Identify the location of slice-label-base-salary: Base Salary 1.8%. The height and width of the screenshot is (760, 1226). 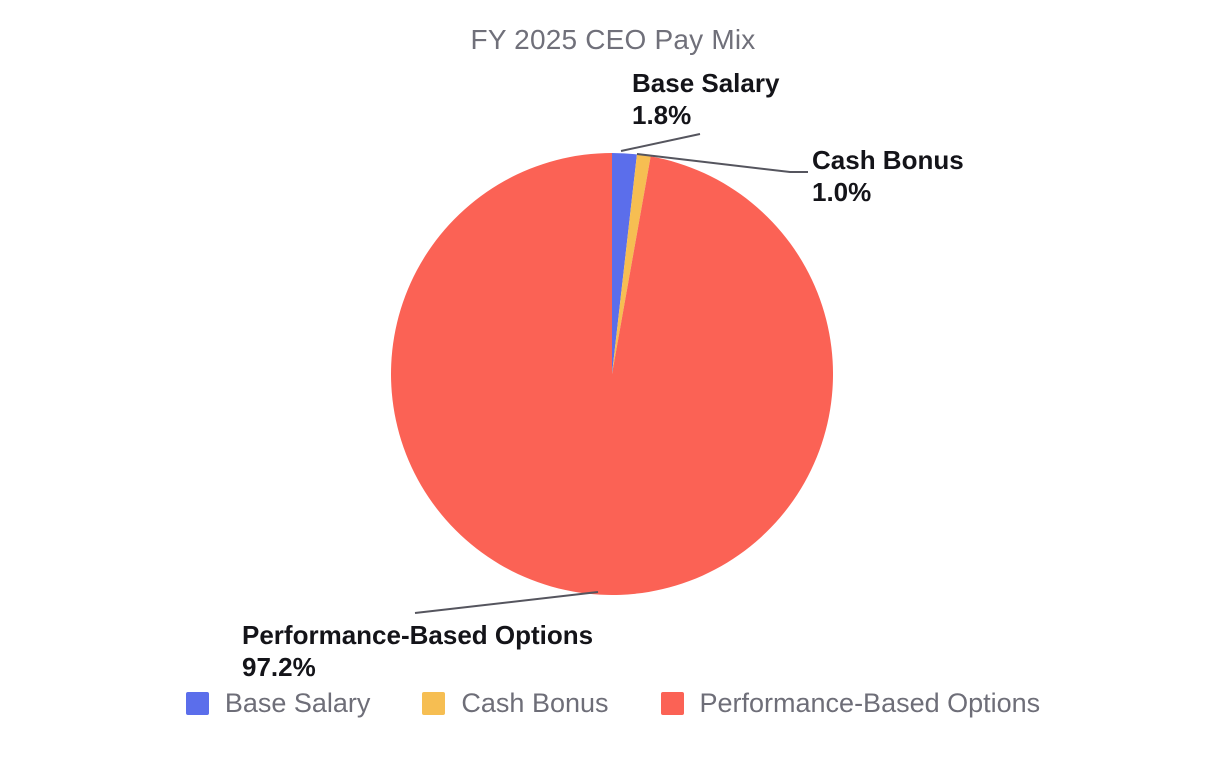
(705, 99).